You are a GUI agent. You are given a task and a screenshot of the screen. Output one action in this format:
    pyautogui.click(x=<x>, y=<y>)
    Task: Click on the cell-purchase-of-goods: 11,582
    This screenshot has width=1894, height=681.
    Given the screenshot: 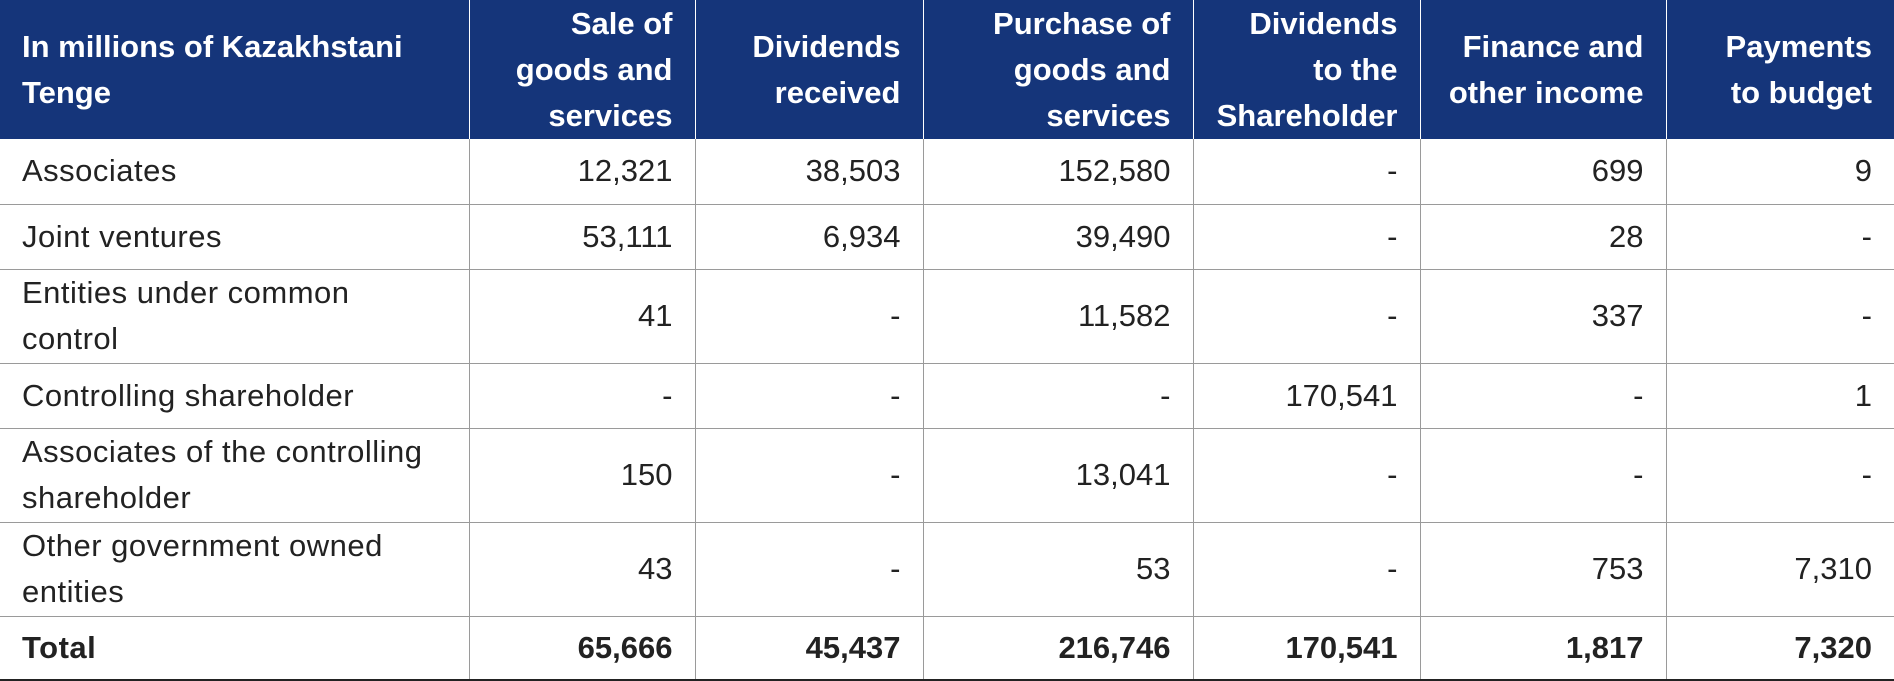 What is the action you would take?
    pyautogui.click(x=1058, y=316)
    